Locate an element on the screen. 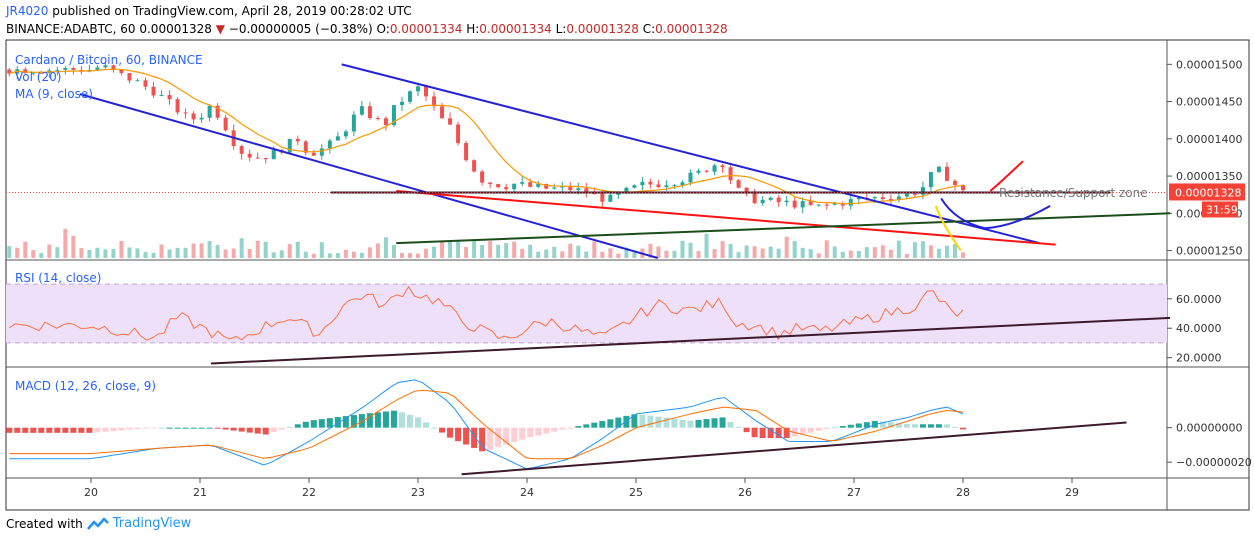 This screenshot has width=1254, height=542. symbol-interval: BINANCE:ADABTC, 60 is located at coordinates (71, 29).